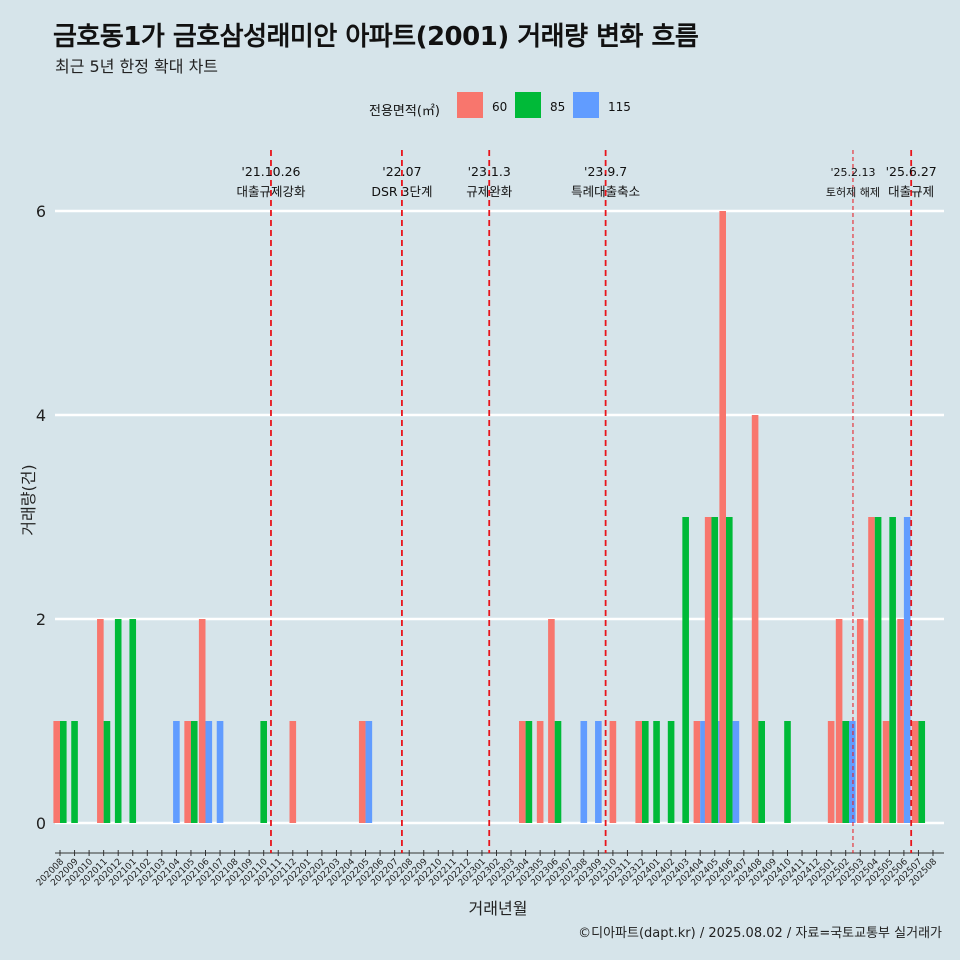 This screenshot has height=960, width=960. I want to click on x-axis-title: 거래년월, so click(498, 908).